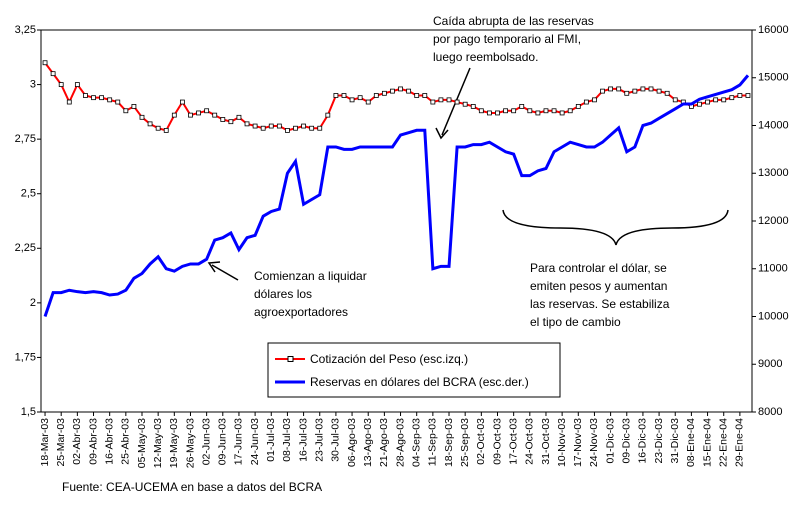  I want to click on x-tick-label: 24-Jun-03, so click(255, 441).